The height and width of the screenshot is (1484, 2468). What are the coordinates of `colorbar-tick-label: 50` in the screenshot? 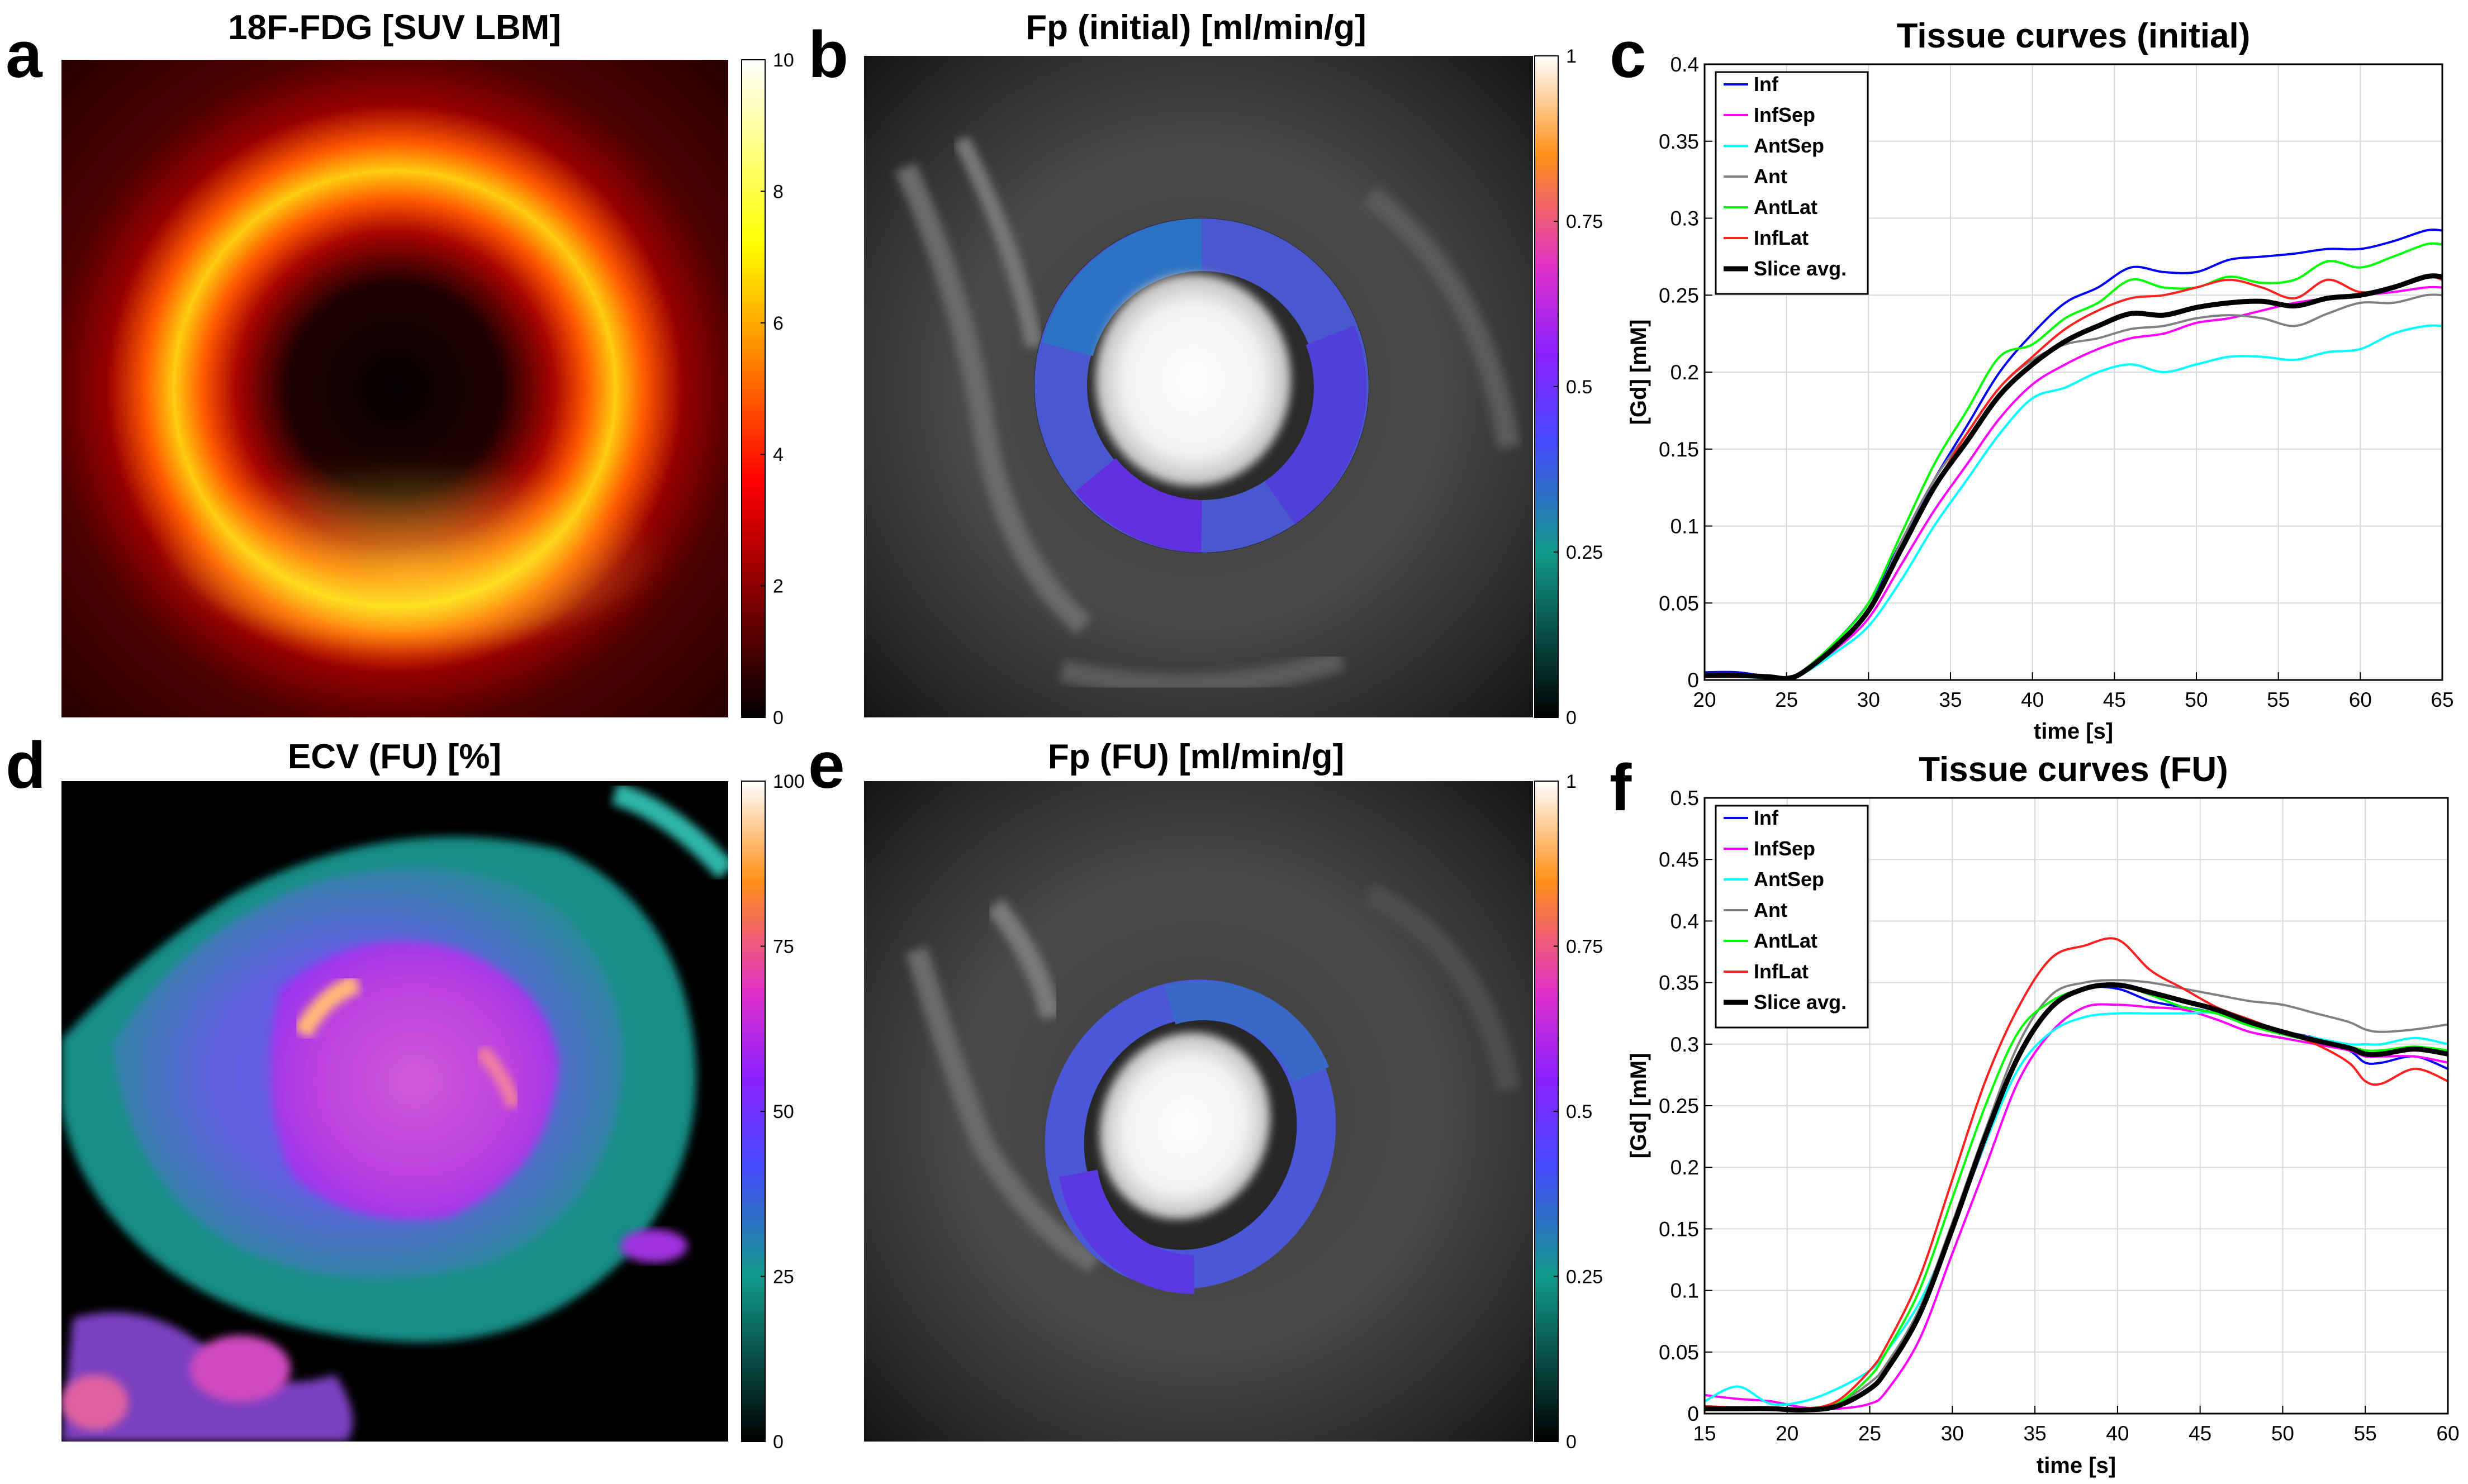 It's located at (783, 1111).